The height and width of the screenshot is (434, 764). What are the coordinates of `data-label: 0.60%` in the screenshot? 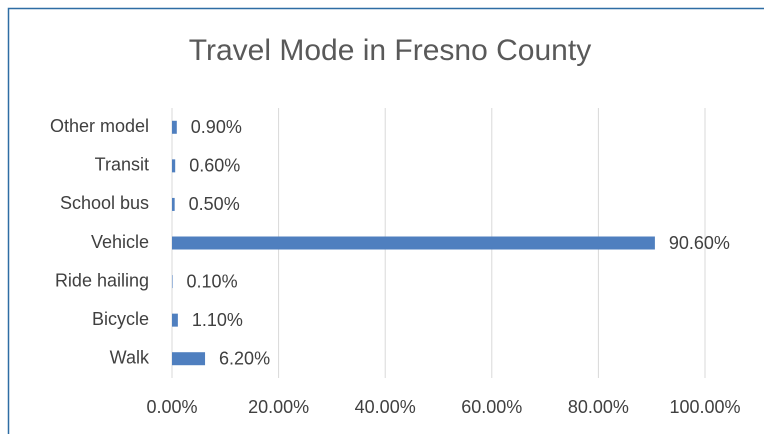 It's located at (214, 166).